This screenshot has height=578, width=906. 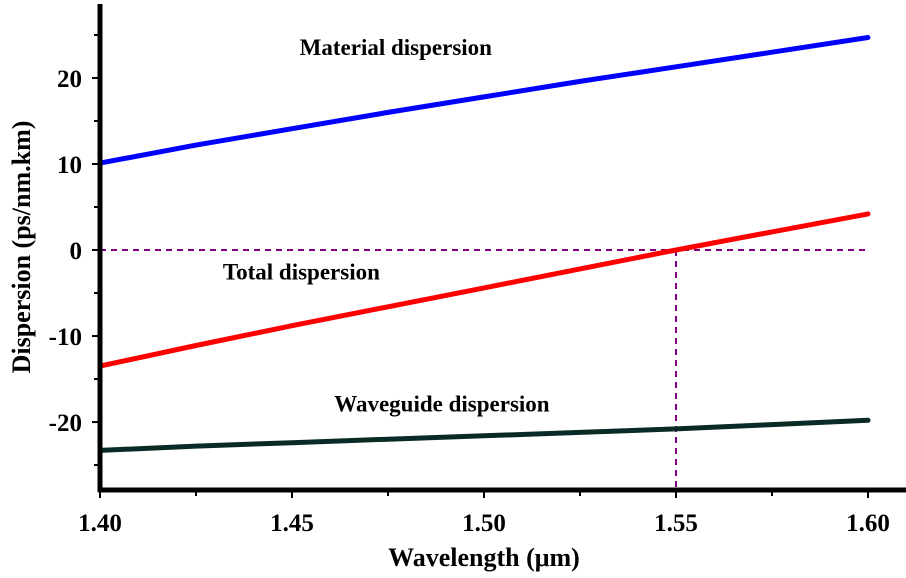 I want to click on y-tick-label: -20, so click(x=65, y=423).